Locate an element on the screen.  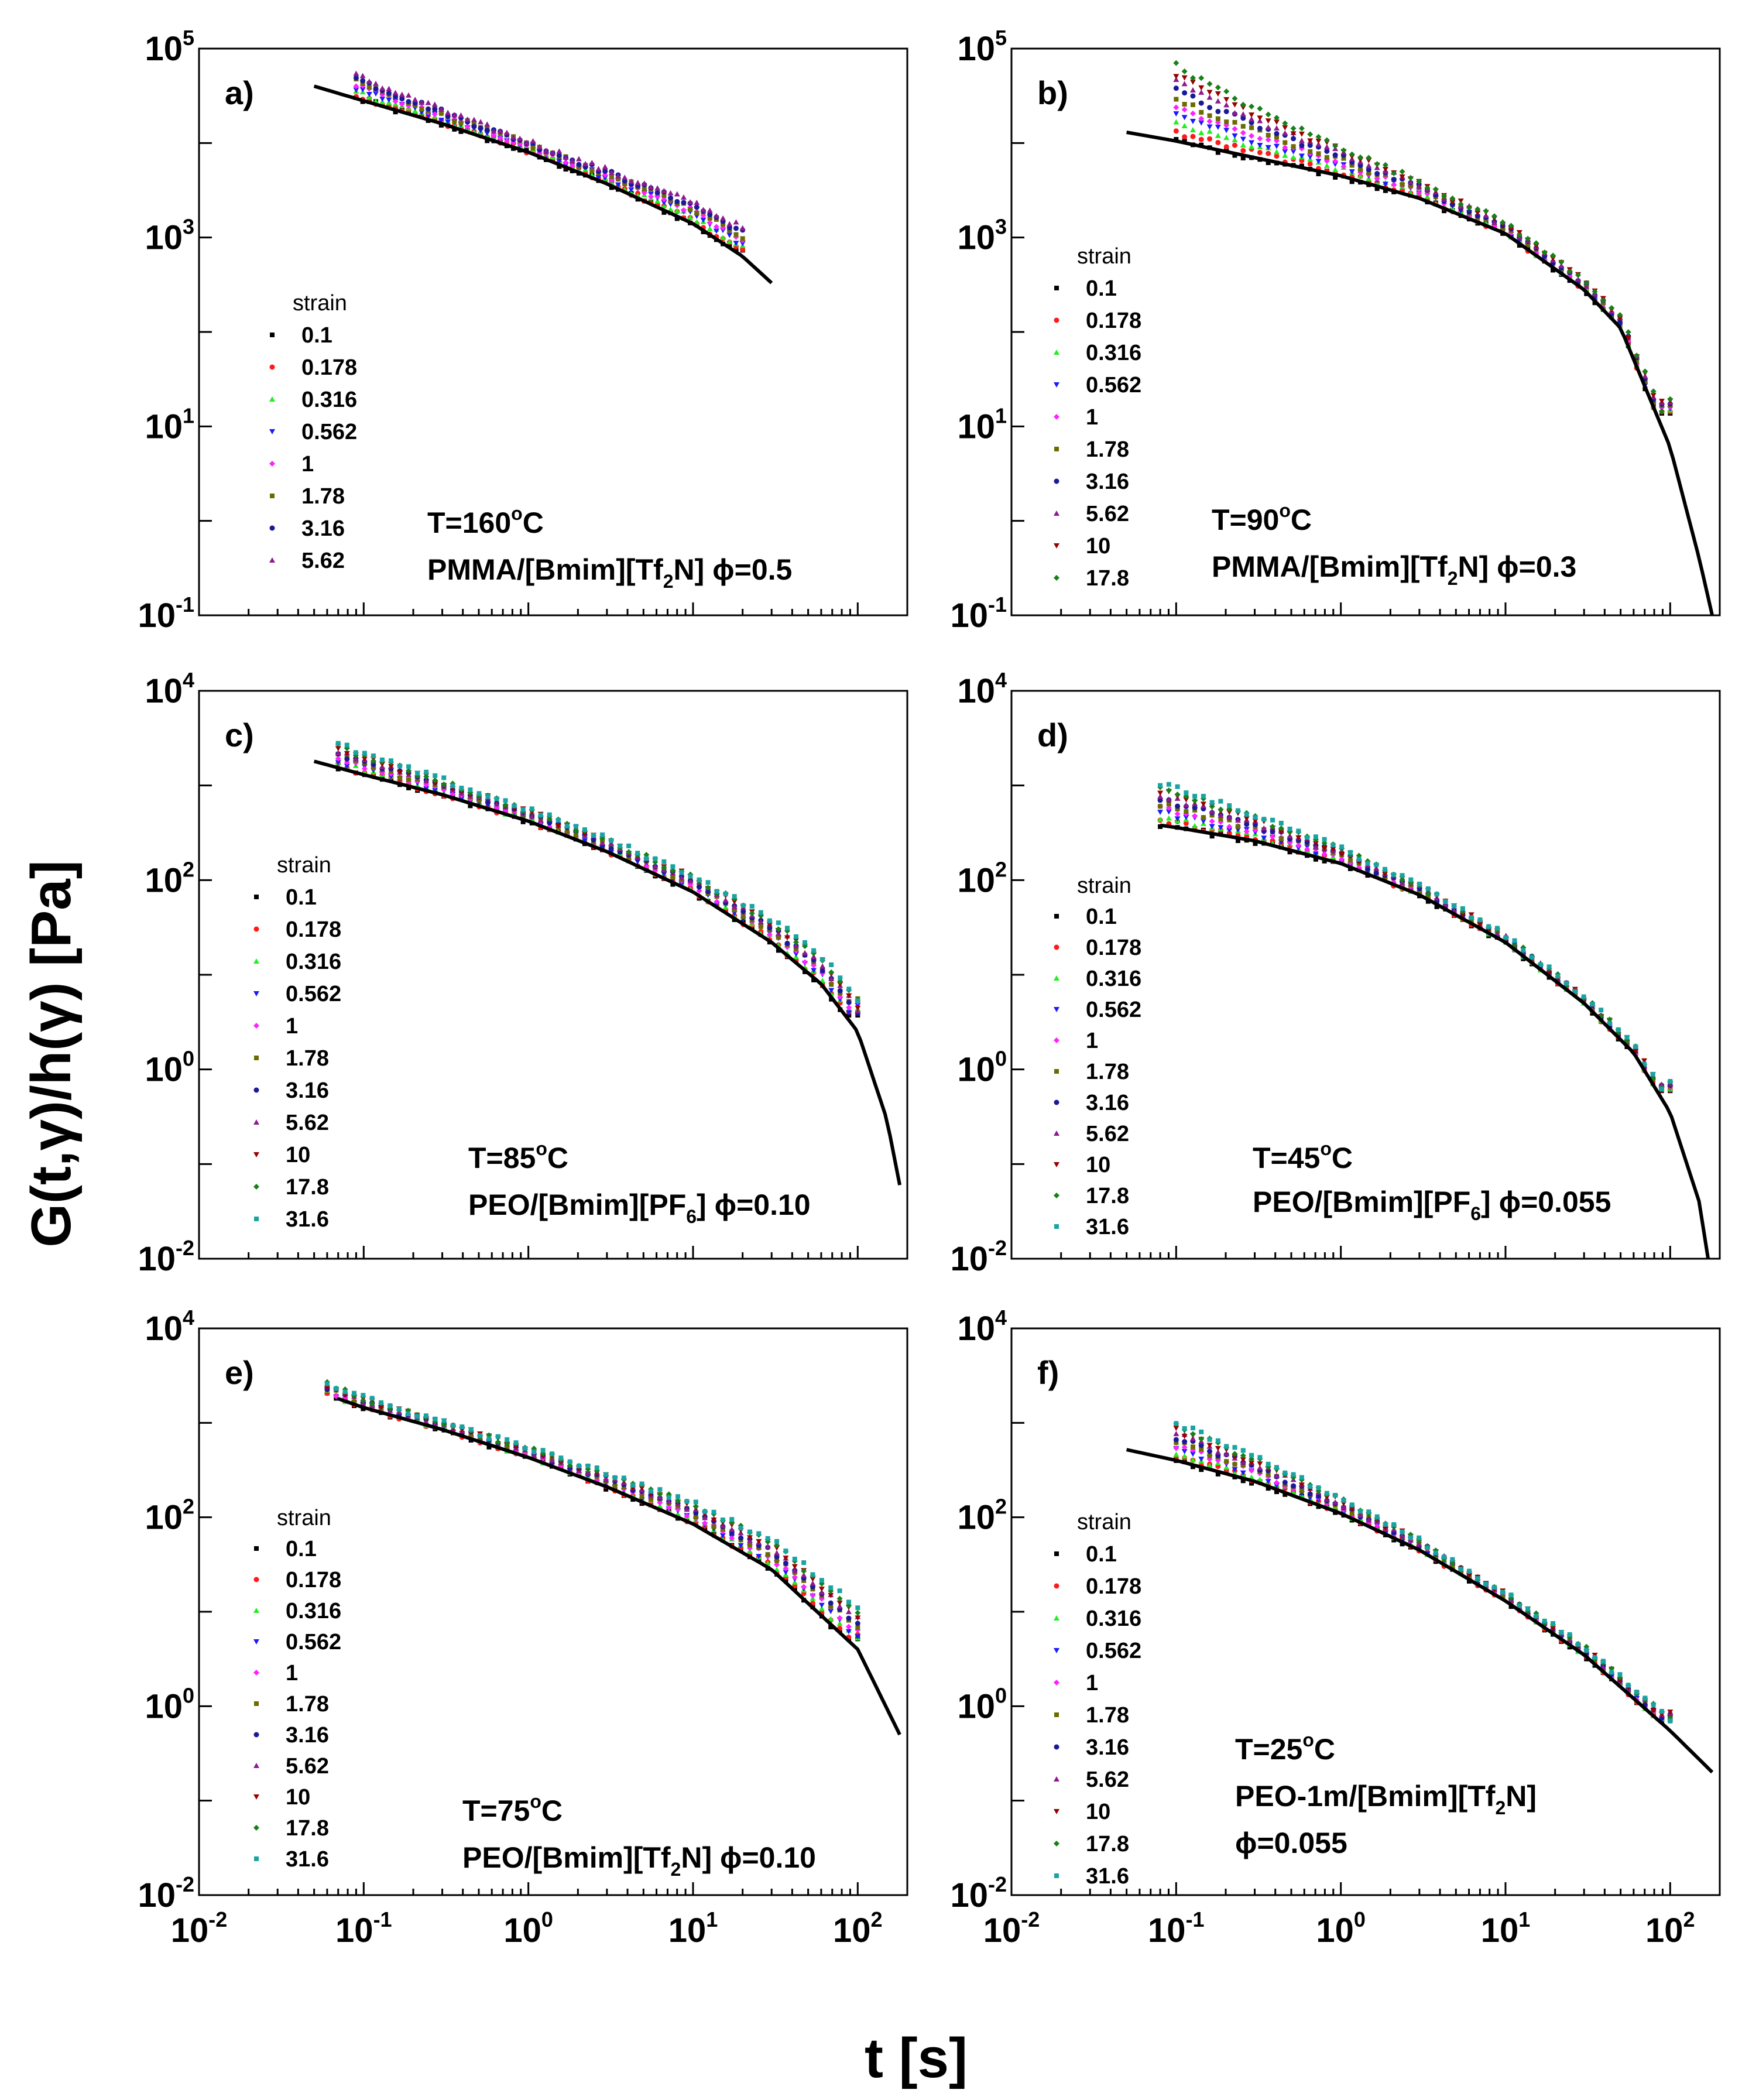
legend-entry: 31.6 is located at coordinates (1107, 1227).